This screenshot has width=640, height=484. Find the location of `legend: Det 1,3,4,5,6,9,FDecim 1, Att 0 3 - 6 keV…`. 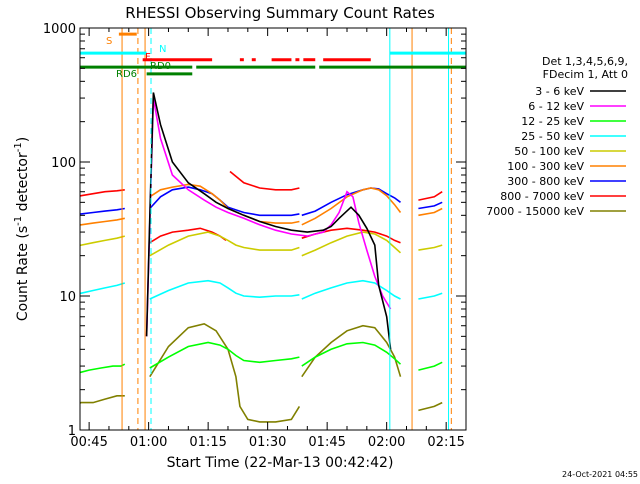

legend: Det 1,3,4,5,6,9,FDecim 1, Att 0 3 - 6 keV… is located at coordinates (557, 136).